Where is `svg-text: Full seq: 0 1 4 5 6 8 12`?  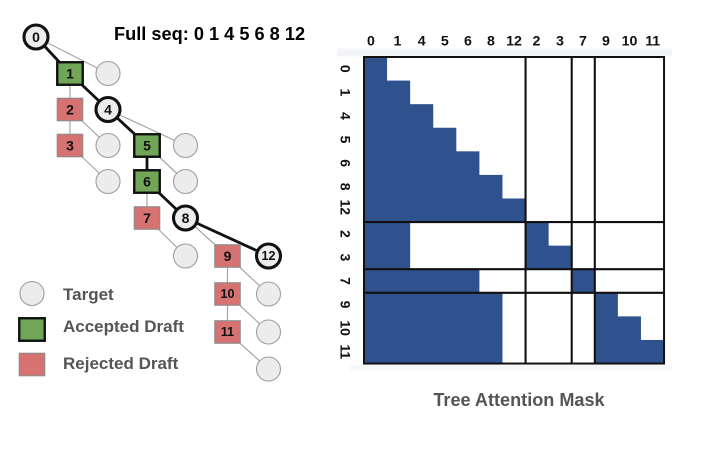 svg-text: Full seq: 0 1 4 5 6 8 12 is located at coordinates (209, 34).